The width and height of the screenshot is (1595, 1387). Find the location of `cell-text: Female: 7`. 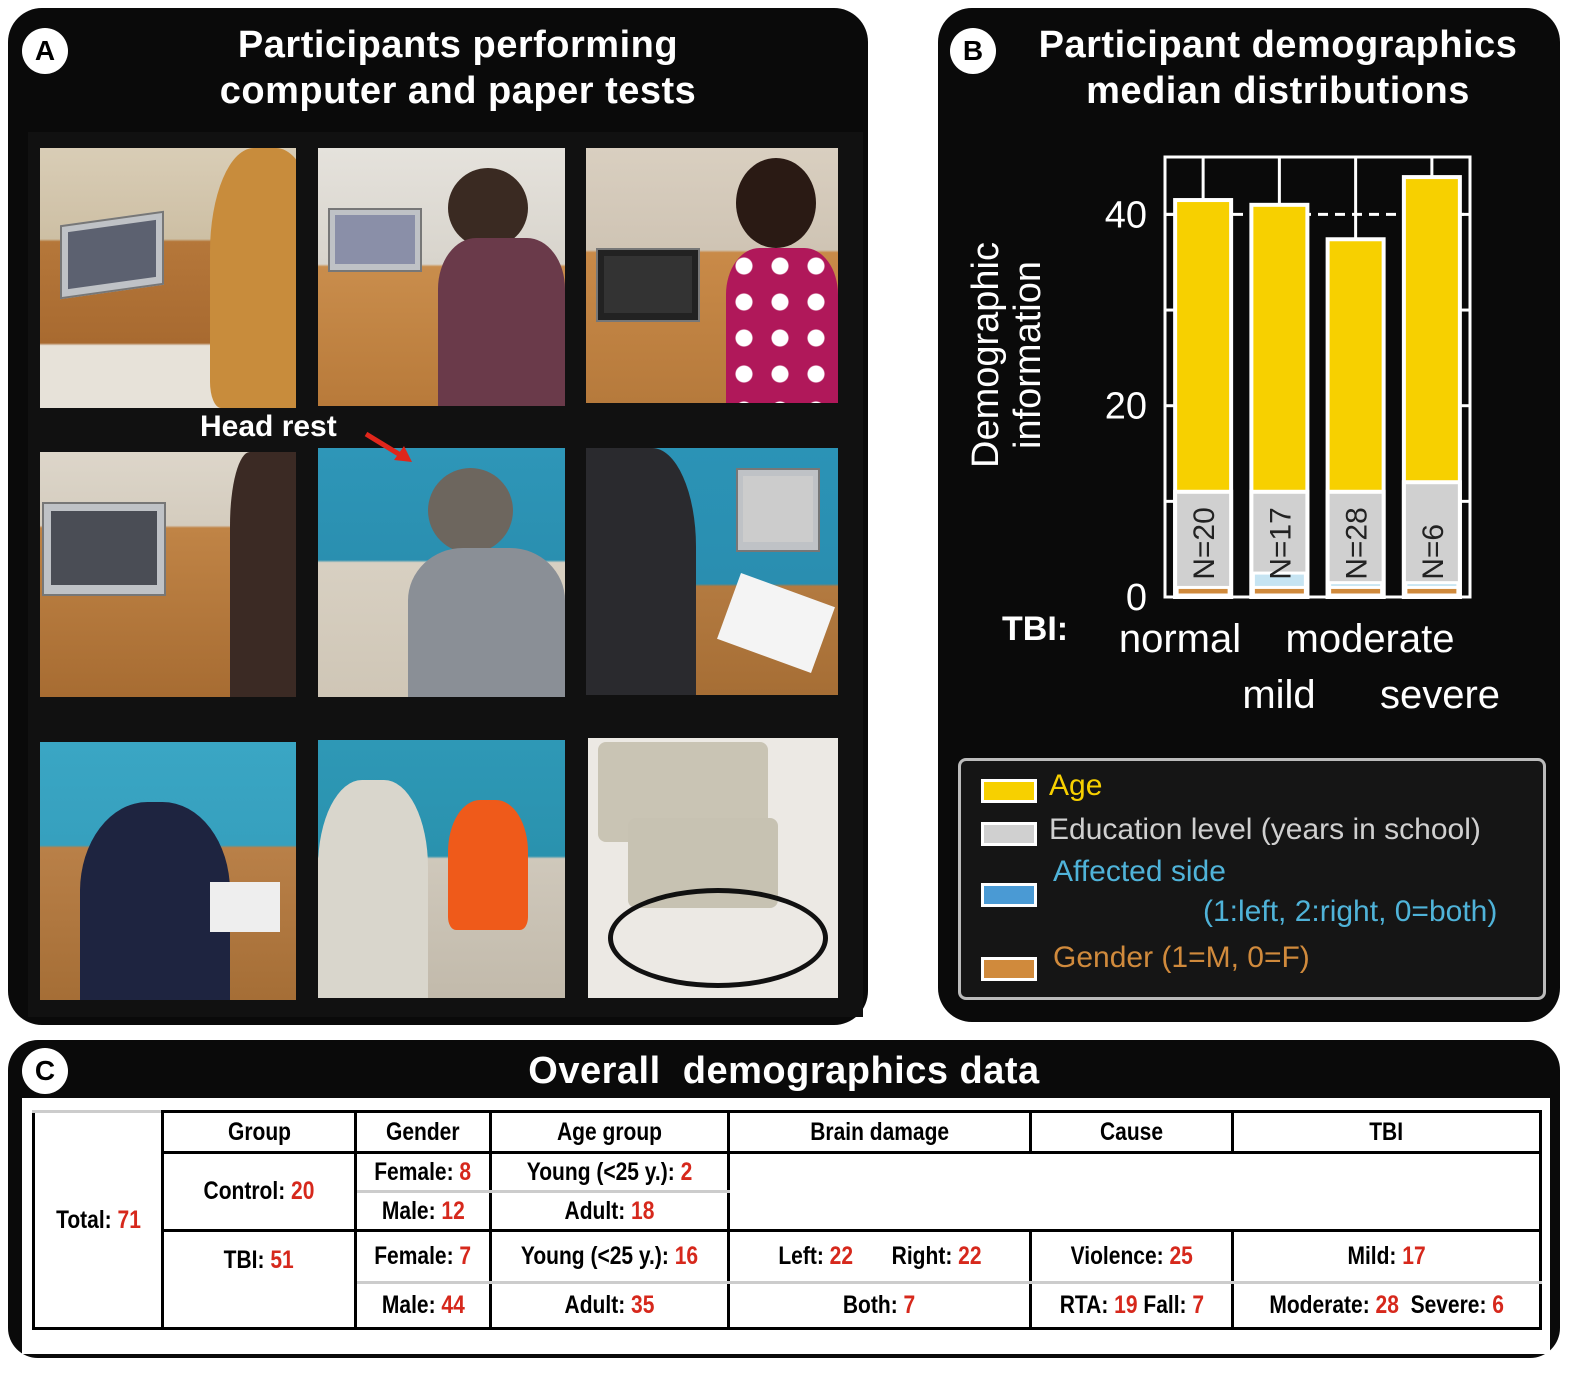

cell-text: Female: 7 is located at coordinates (423, 1256).